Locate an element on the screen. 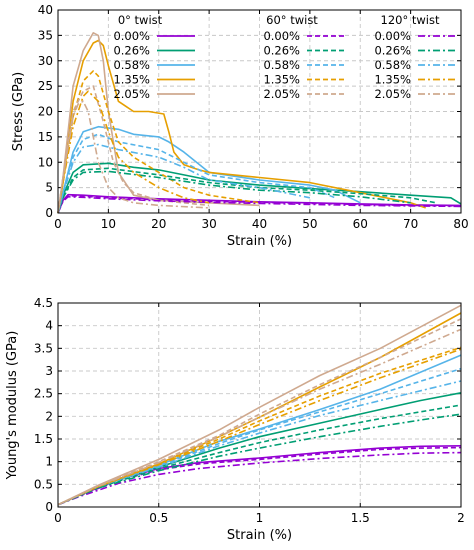 The height and width of the screenshot is (550, 474). legend-group-title: 120° twist is located at coordinates (410, 20).